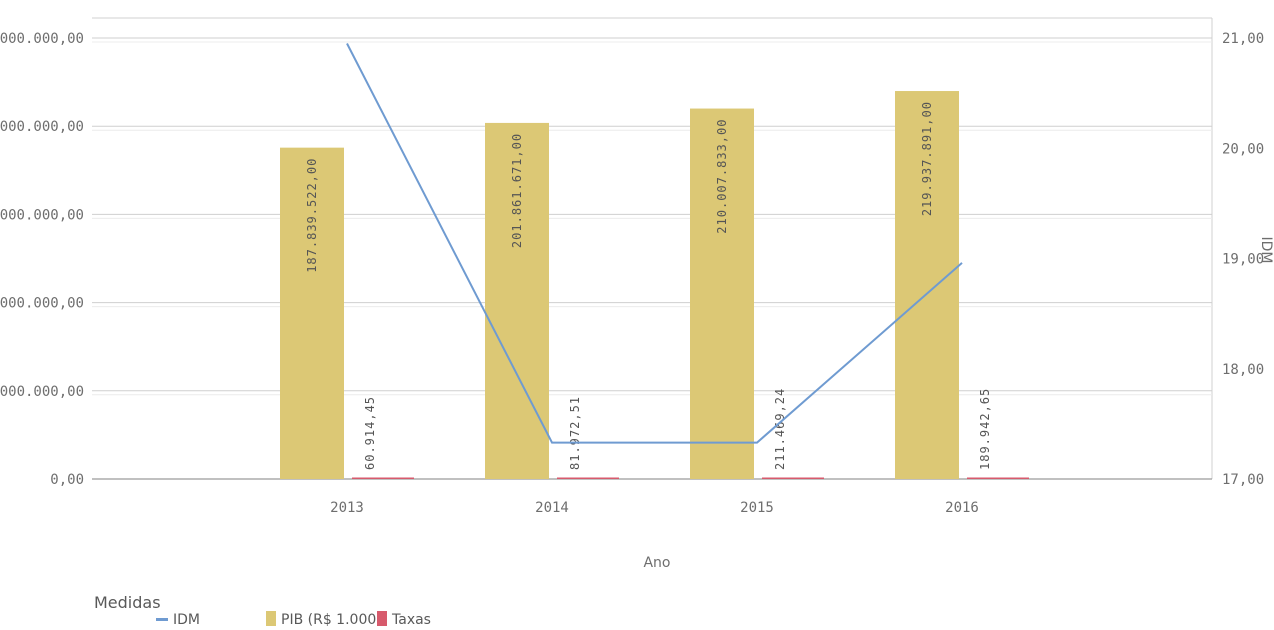 The height and width of the screenshot is (630, 1274). I want to click on legend-swatch-idm, so click(162, 619).